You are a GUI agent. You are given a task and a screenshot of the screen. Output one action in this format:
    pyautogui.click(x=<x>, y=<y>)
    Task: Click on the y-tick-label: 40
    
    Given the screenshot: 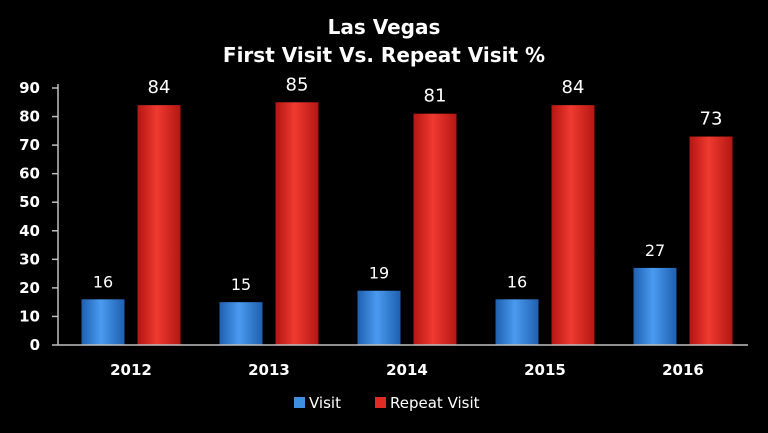 What is the action you would take?
    pyautogui.click(x=29, y=231)
    